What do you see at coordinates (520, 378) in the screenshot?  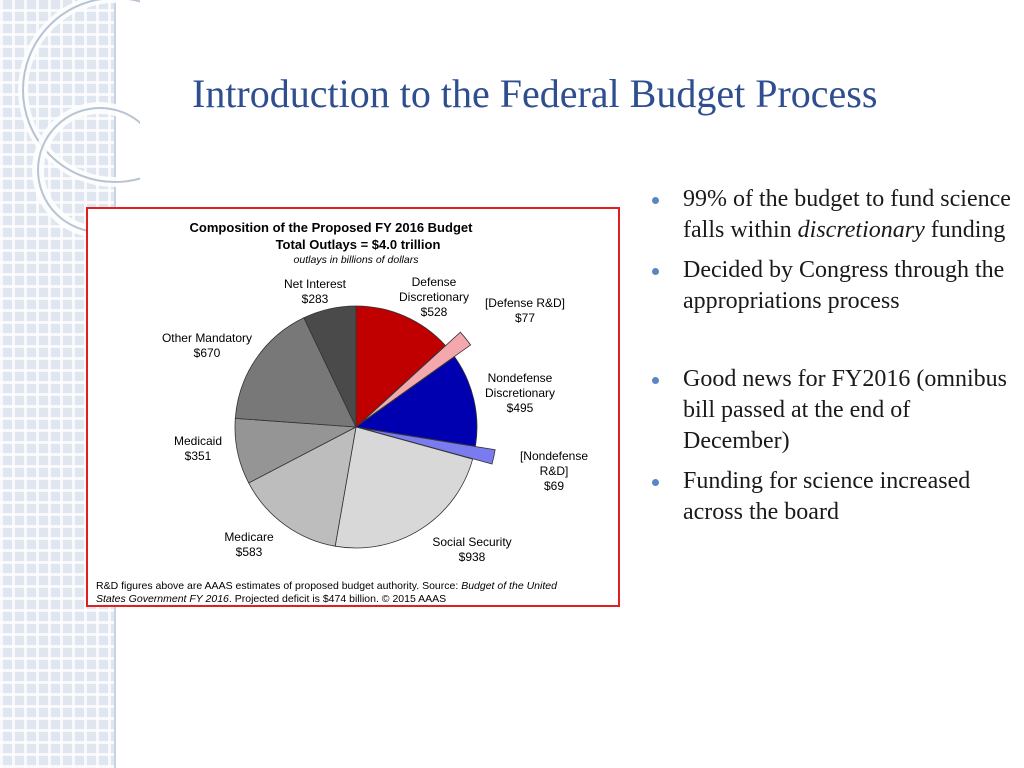 I see `label-nondefense-disc-name-1: Nondefense` at bounding box center [520, 378].